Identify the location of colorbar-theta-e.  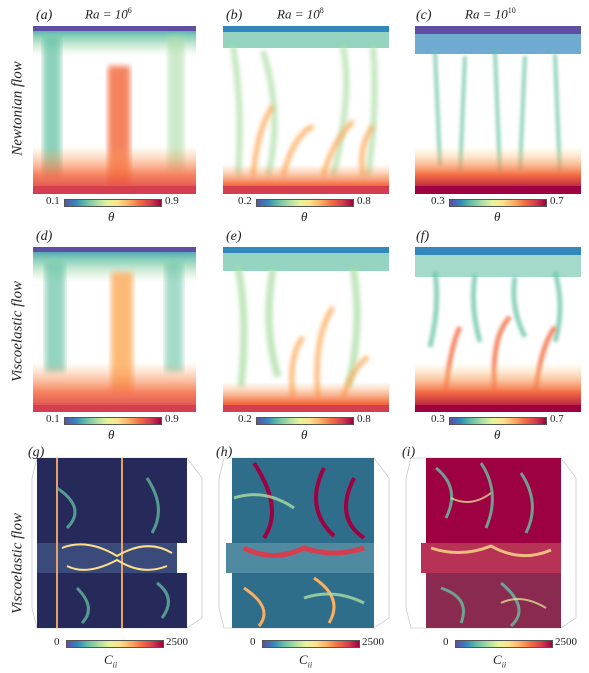
(305, 421).